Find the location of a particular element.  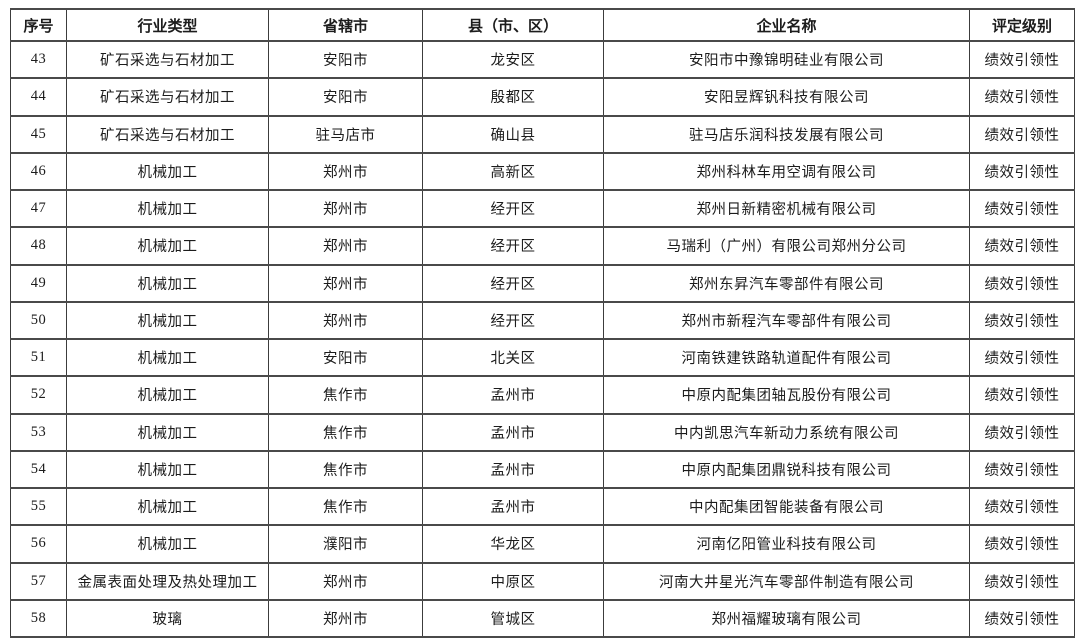

table-row: 54 机械加工 焦作市 孟州市 中原内配集团鼎锐科技有限公司 绩效引领性 is located at coordinates (542, 469).